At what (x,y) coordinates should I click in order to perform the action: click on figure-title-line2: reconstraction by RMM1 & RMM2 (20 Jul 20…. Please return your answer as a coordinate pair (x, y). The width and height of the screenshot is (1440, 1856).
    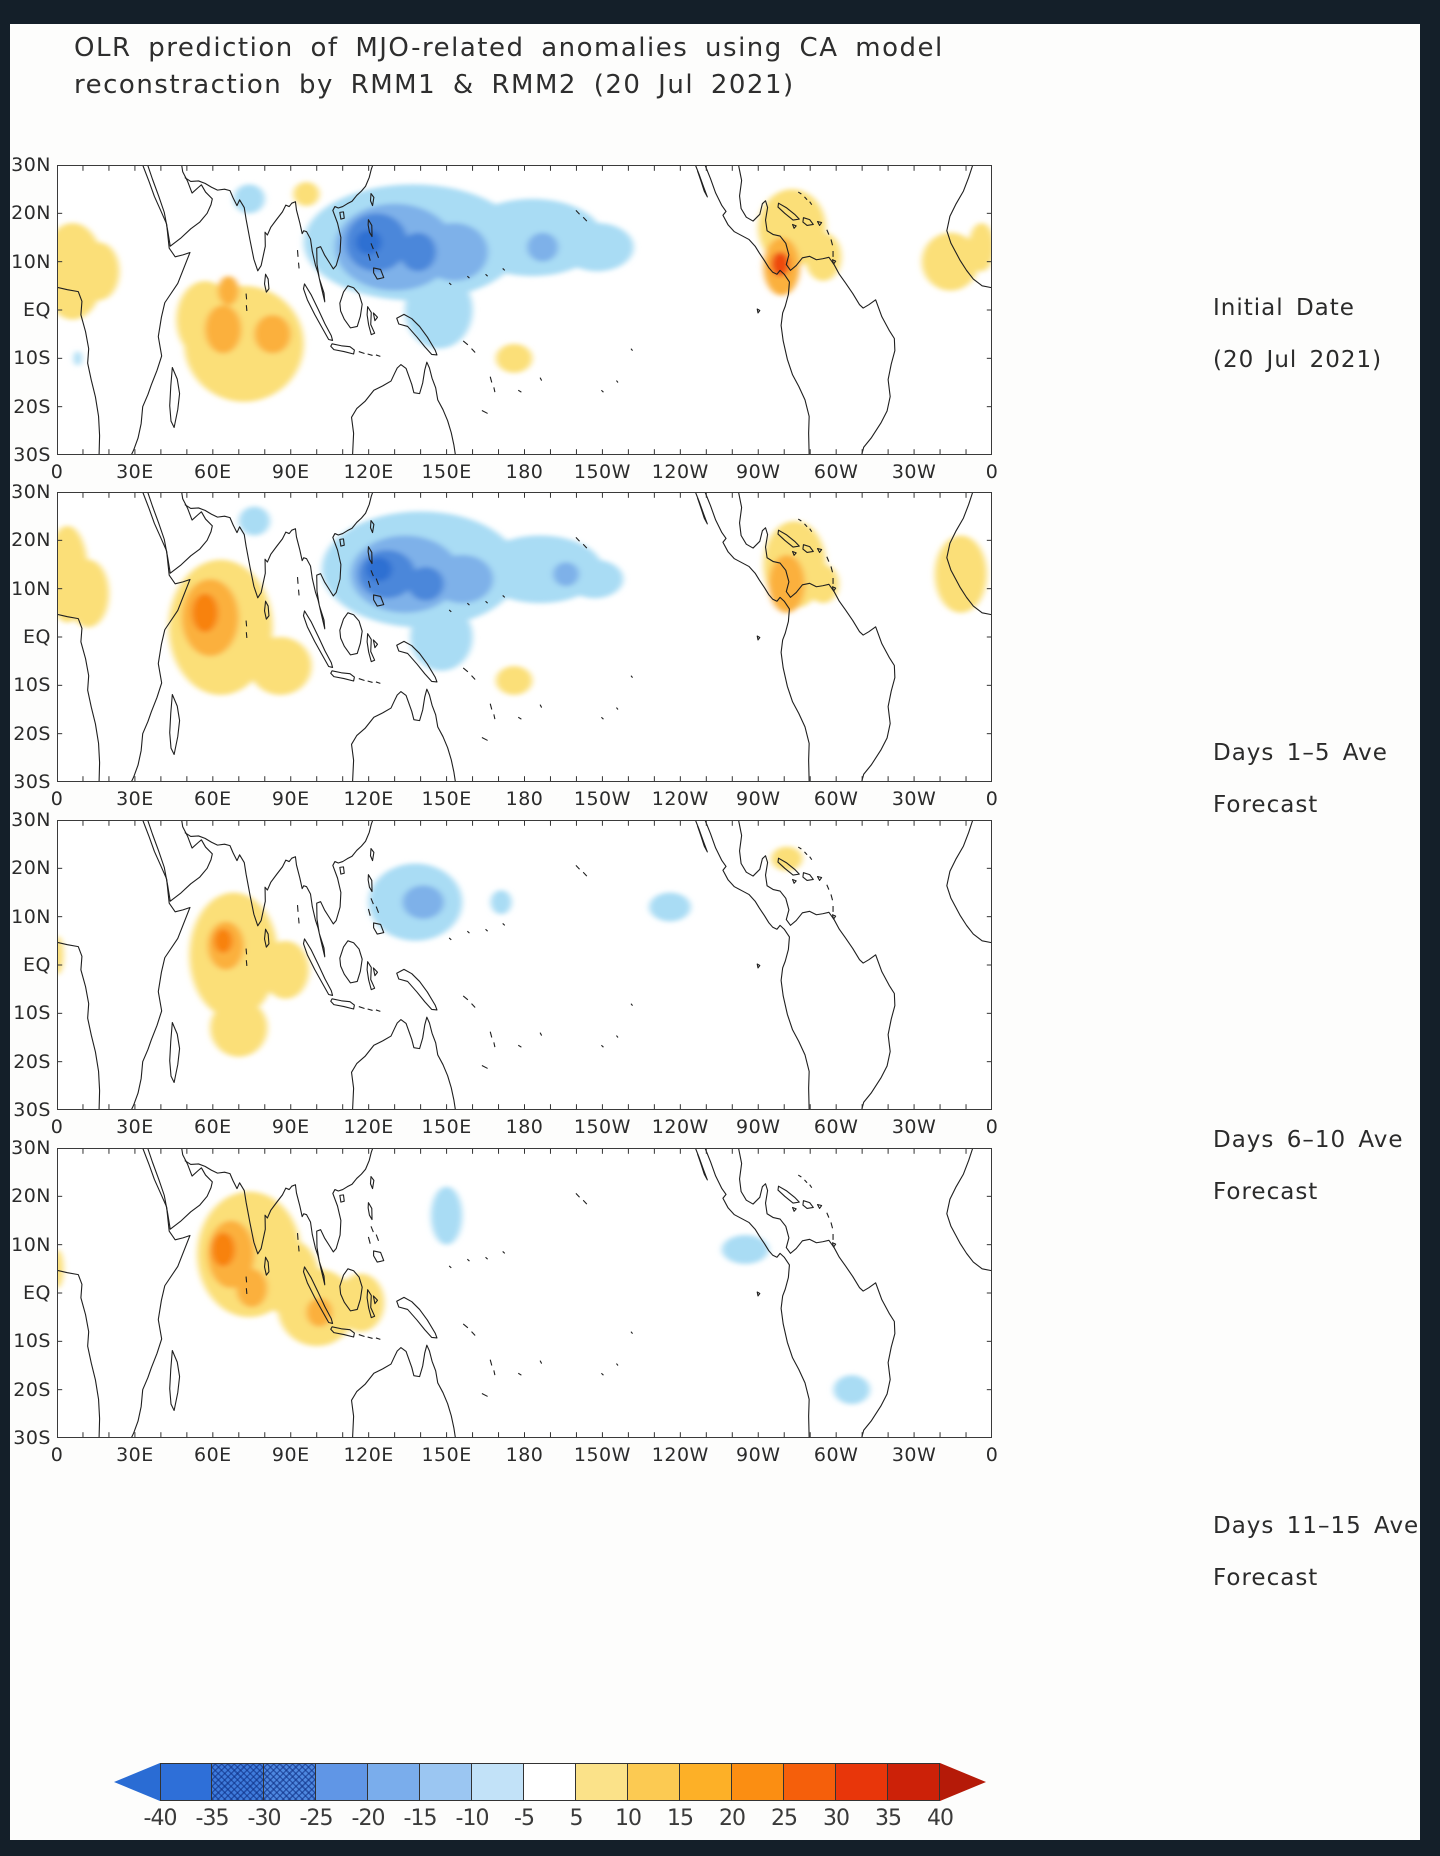
    Looking at the image, I should click on (434, 85).